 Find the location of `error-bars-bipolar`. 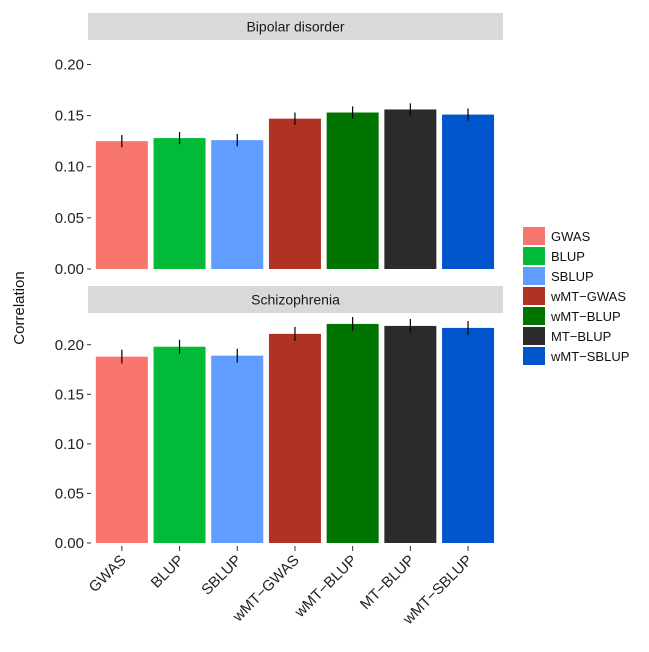

error-bars-bipolar is located at coordinates (295, 125).